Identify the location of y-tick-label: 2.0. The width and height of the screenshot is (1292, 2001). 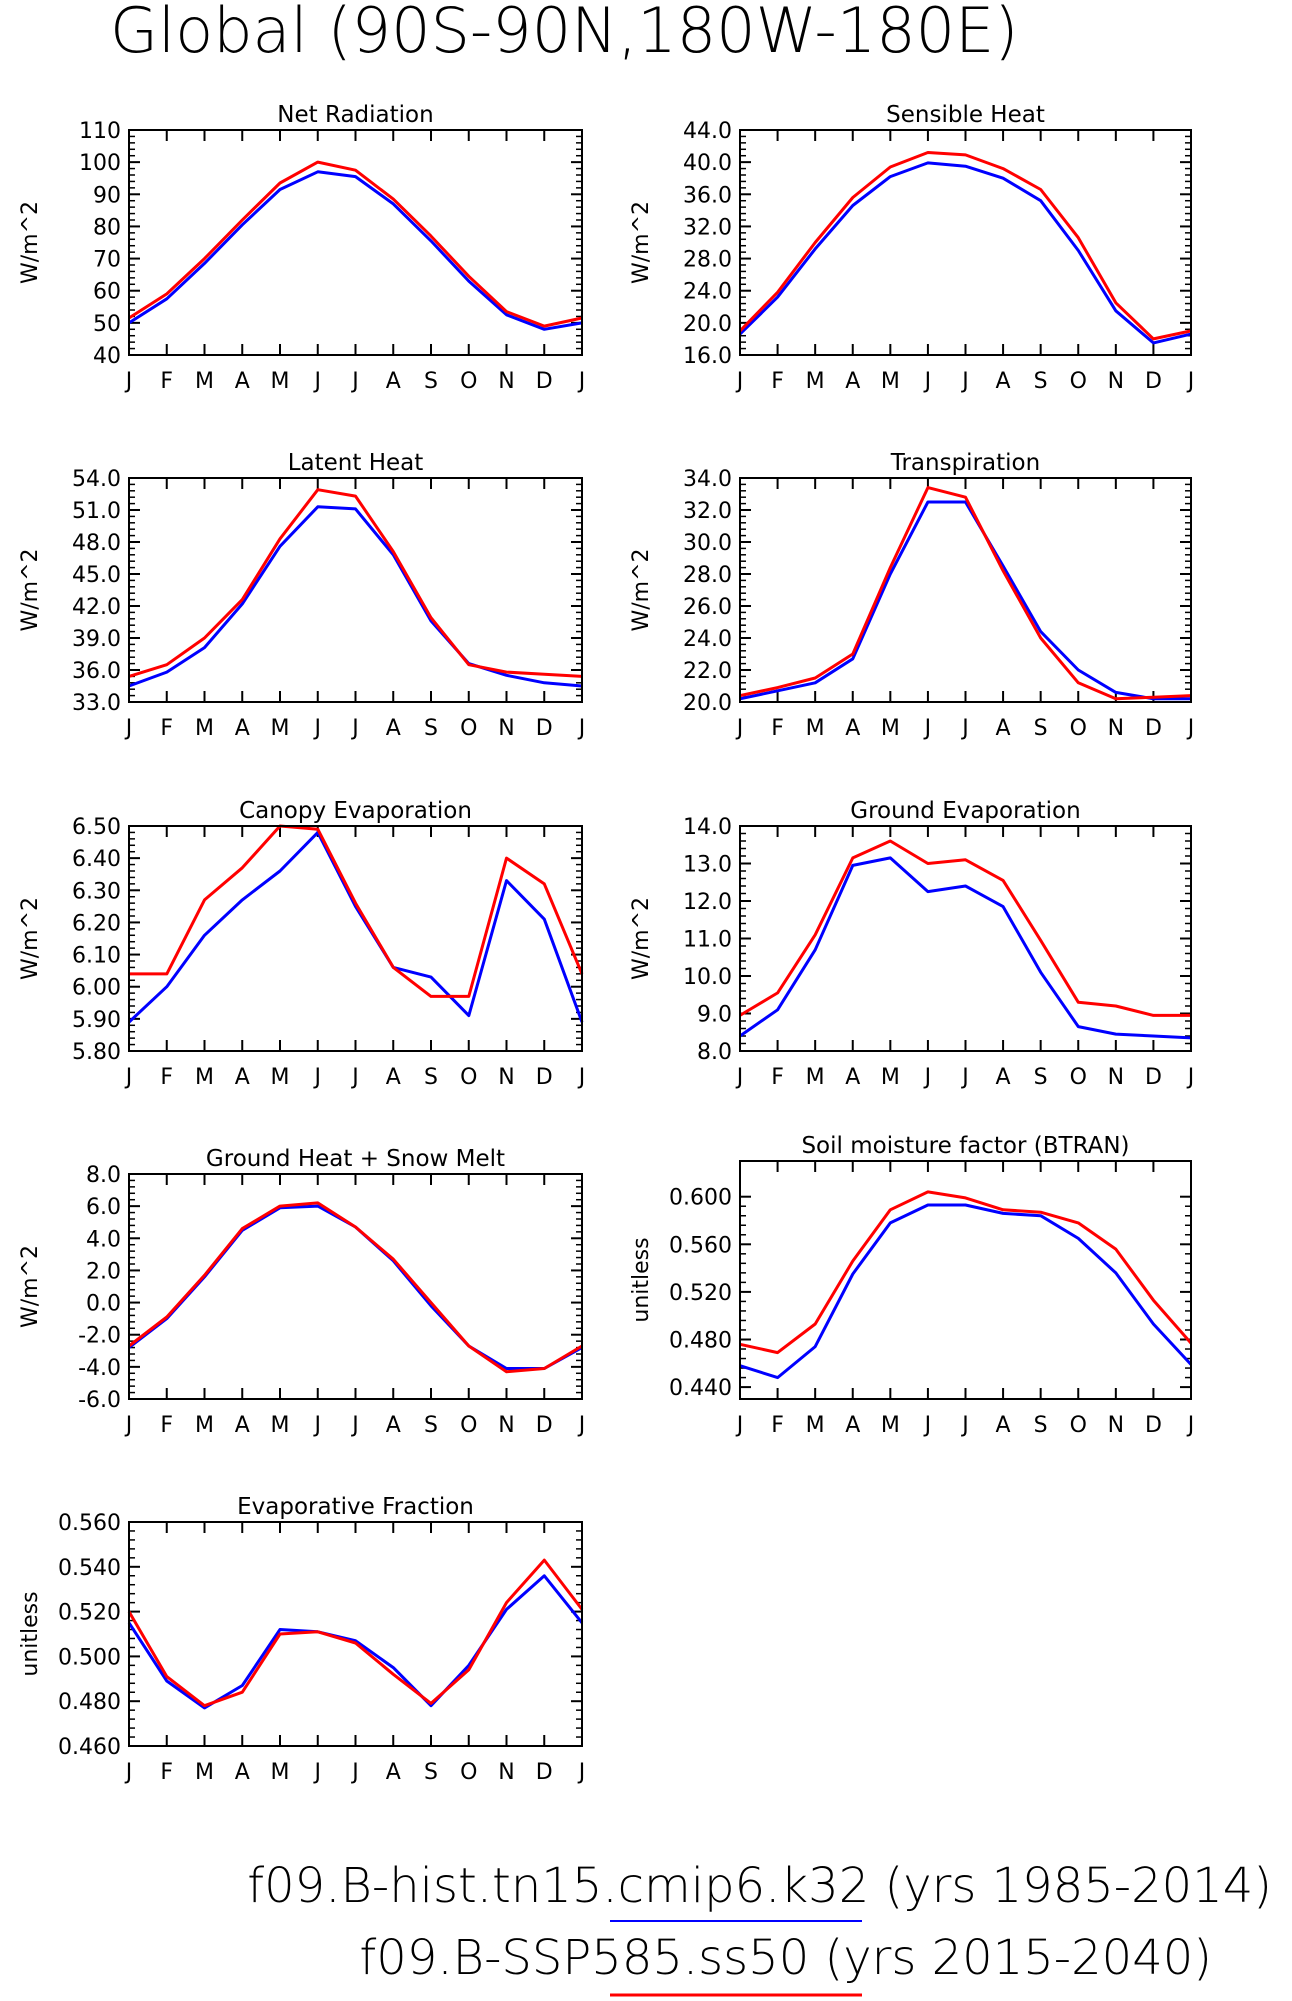
(103, 1271).